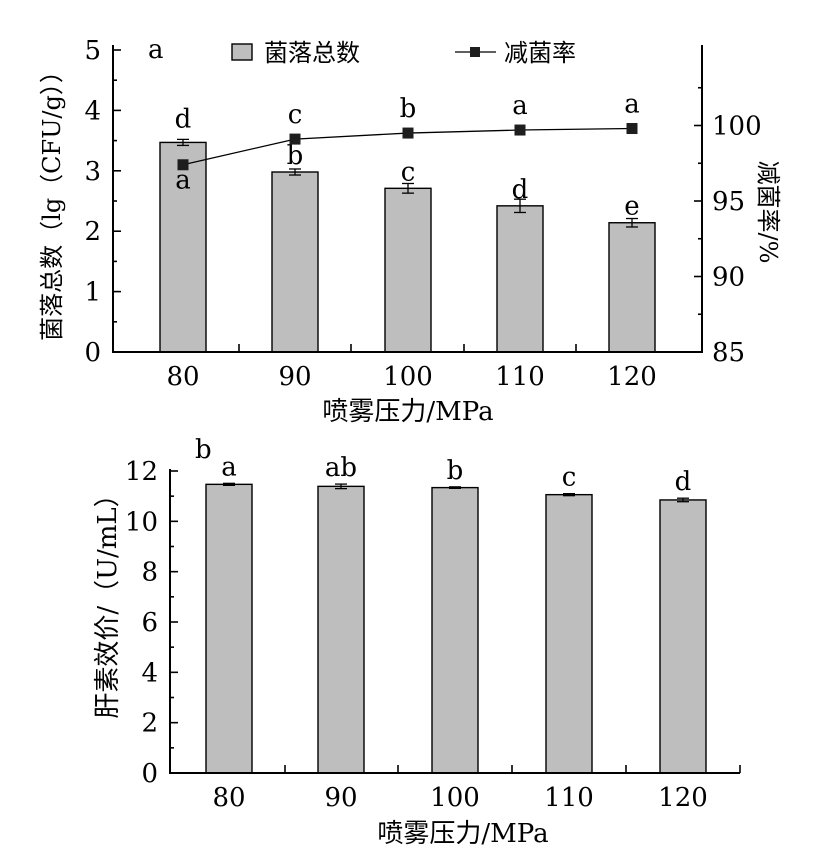 Image resolution: width=836 pixels, height=859 pixels. Describe the element at coordinates (475, 52) in the screenshot. I see `legend-swatch-marker` at that location.